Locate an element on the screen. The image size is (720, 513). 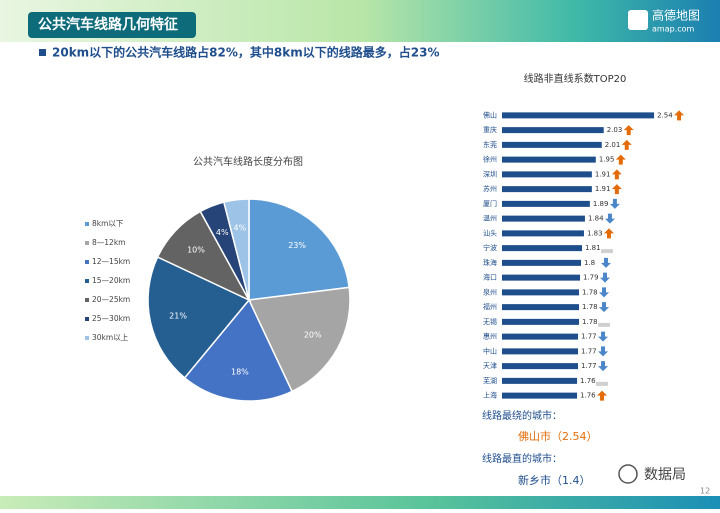
y-tick-label: 珠海 is located at coordinates (490, 262).